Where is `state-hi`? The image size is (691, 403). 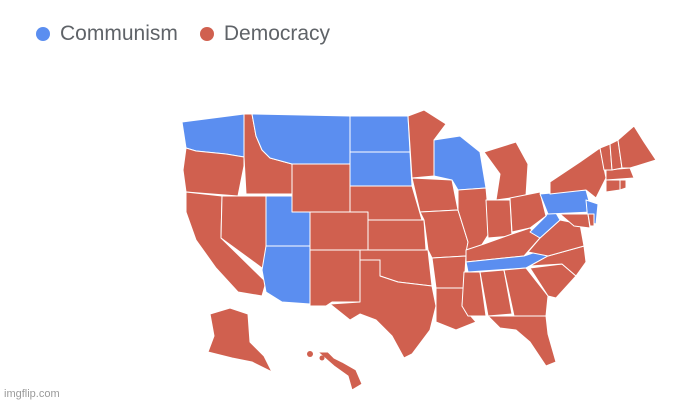
state-hi is located at coordinates (340, 371).